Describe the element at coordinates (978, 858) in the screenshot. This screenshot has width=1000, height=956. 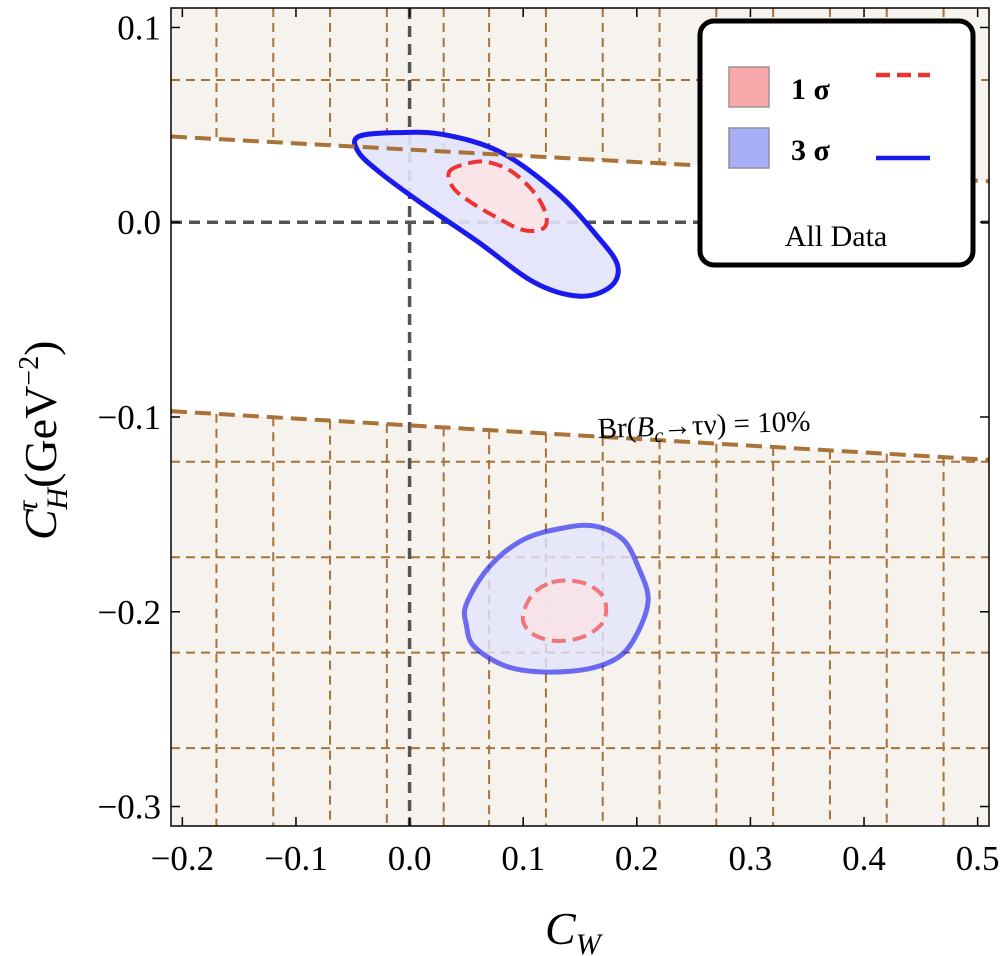
I see `x-tick-label: 0.5` at that location.